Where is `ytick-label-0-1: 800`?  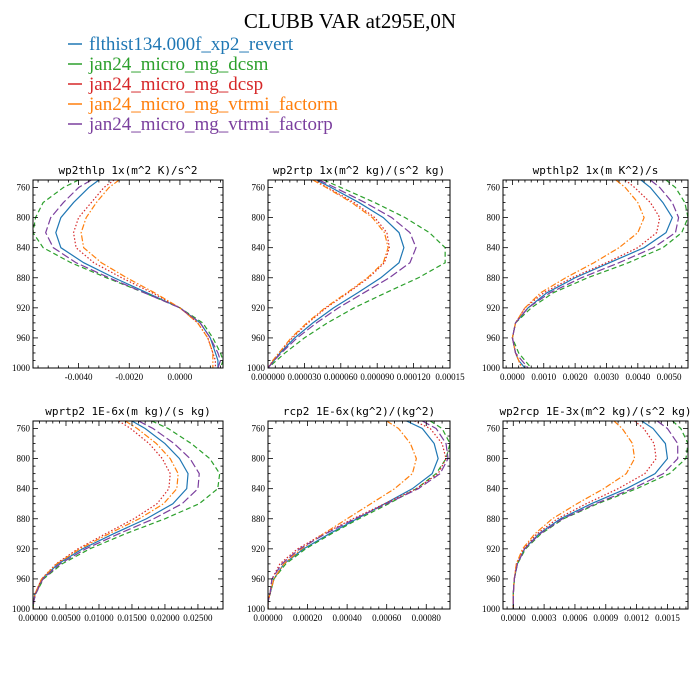 ytick-label-0-1: 800 is located at coordinates (24, 218).